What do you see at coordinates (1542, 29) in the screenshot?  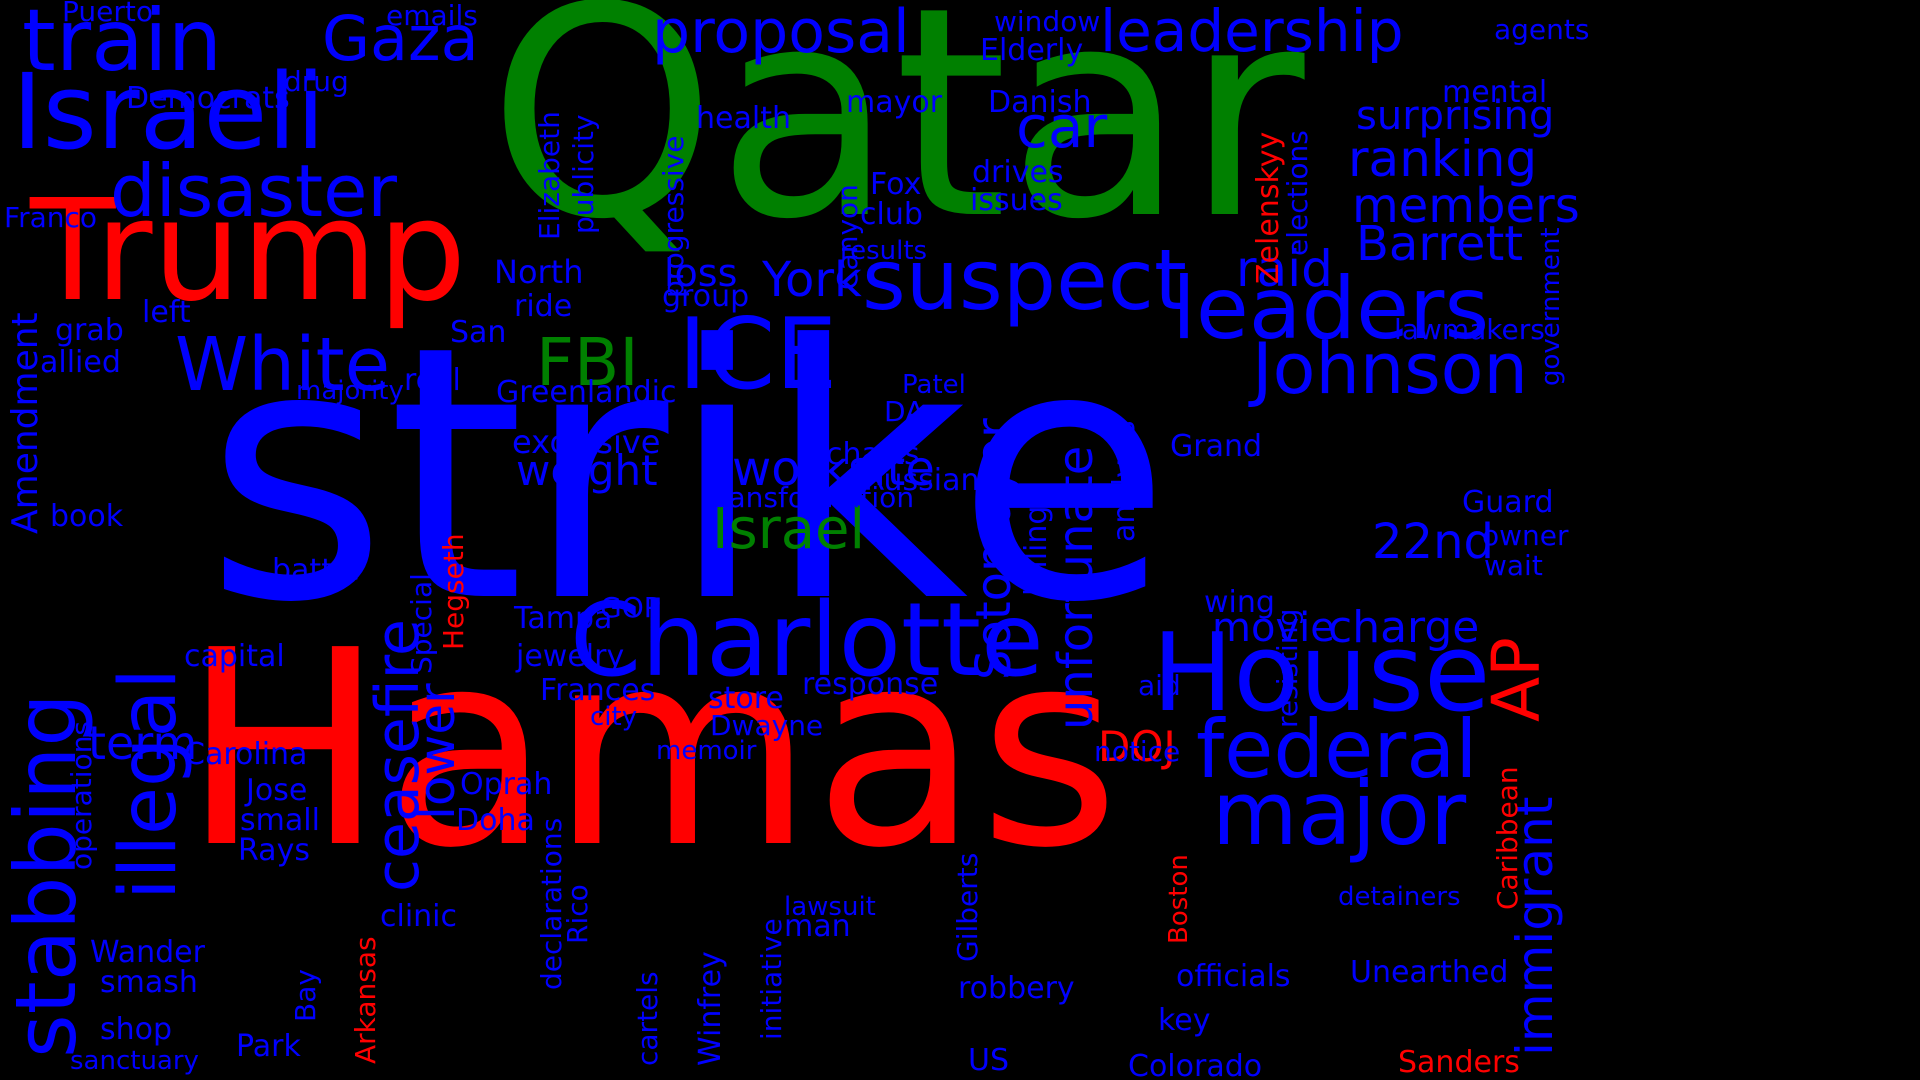 I see `word-agents: agents` at bounding box center [1542, 29].